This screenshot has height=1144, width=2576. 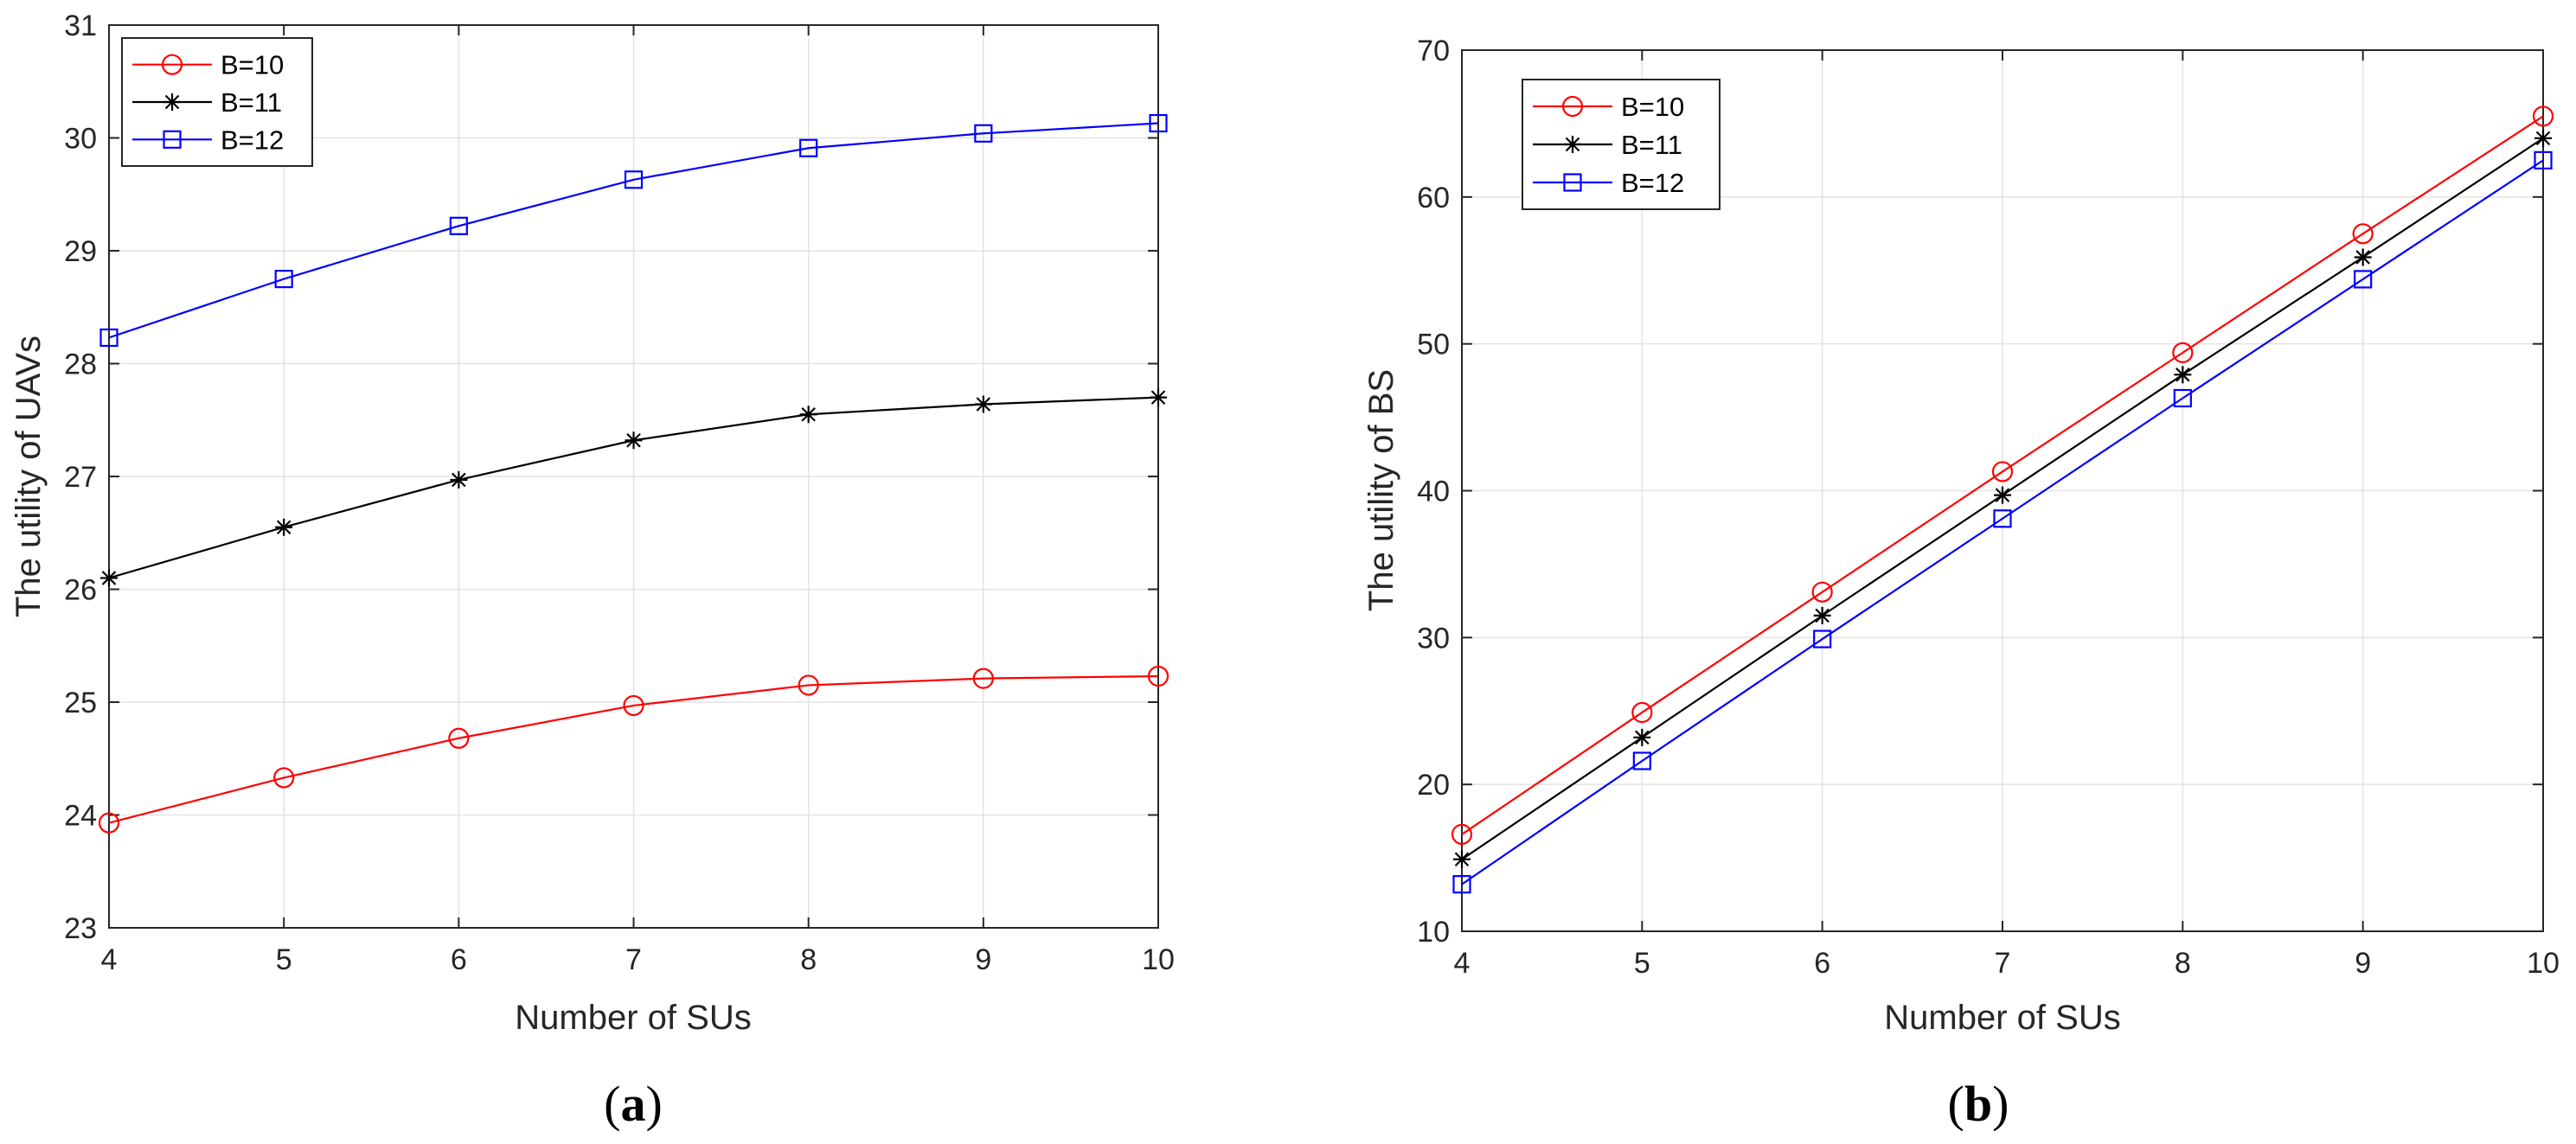 I want to click on legend-b: B=10 B=11 B=12, so click(x=1621, y=144).